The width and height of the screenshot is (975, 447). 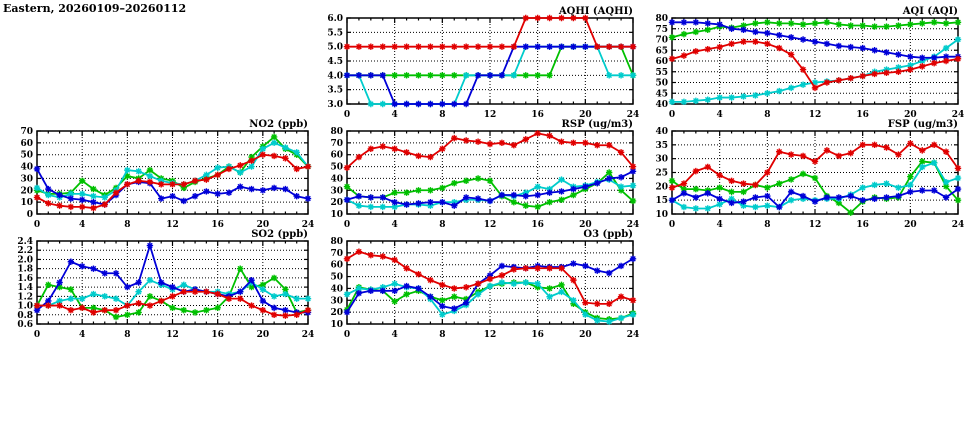 What do you see at coordinates (661, 174) in the screenshot?
I see `axis-text: 25` at bounding box center [661, 174].